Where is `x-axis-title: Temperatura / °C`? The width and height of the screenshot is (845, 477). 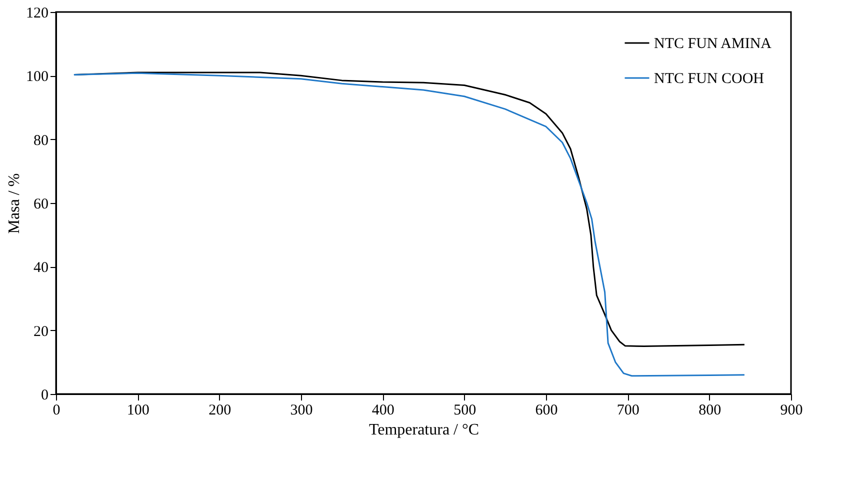 x-axis-title: Temperatura / °C is located at coordinates (424, 430).